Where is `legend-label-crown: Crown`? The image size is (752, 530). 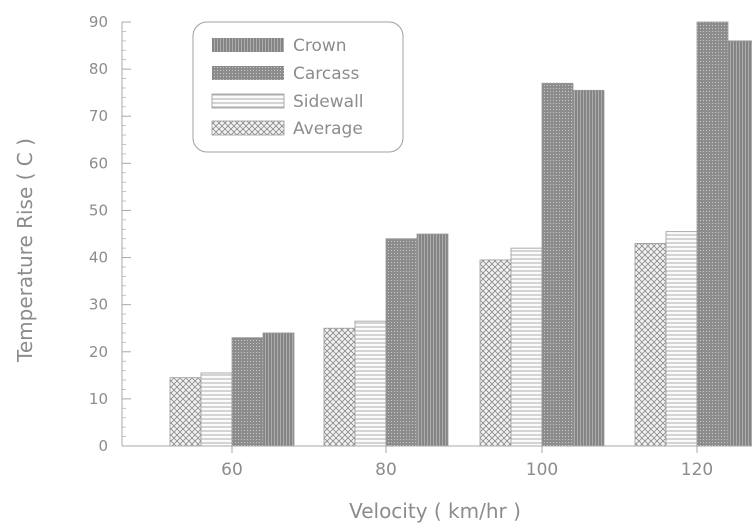
legend-label-crown: Crown is located at coordinates (320, 46).